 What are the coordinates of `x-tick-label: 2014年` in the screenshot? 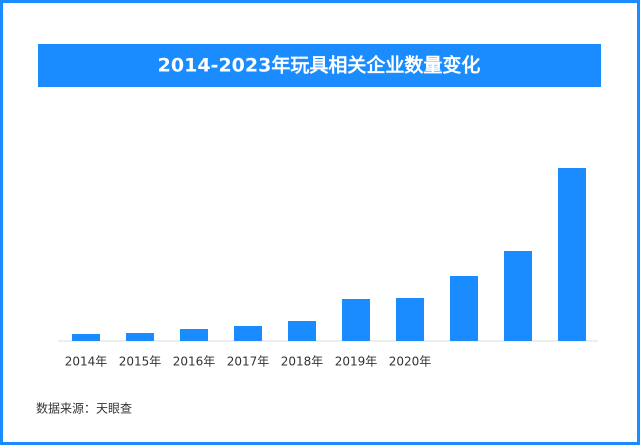 It's located at (86, 362).